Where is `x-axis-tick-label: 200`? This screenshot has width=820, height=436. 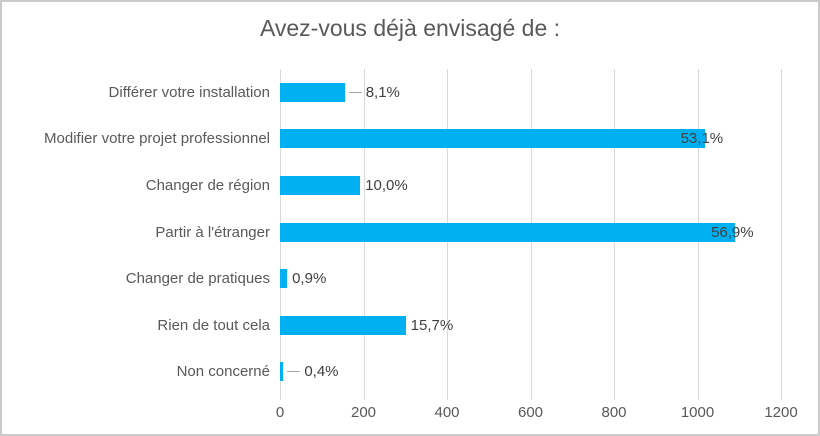 x-axis-tick-label: 200 is located at coordinates (363, 412).